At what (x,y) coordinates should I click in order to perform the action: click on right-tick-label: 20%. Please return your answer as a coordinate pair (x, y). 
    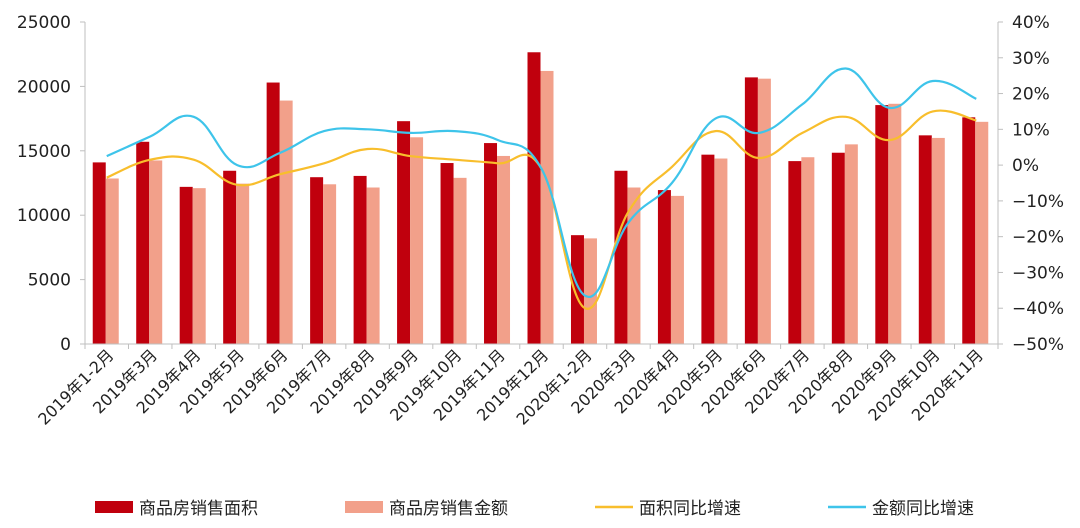
    Looking at the image, I should click on (1031, 95).